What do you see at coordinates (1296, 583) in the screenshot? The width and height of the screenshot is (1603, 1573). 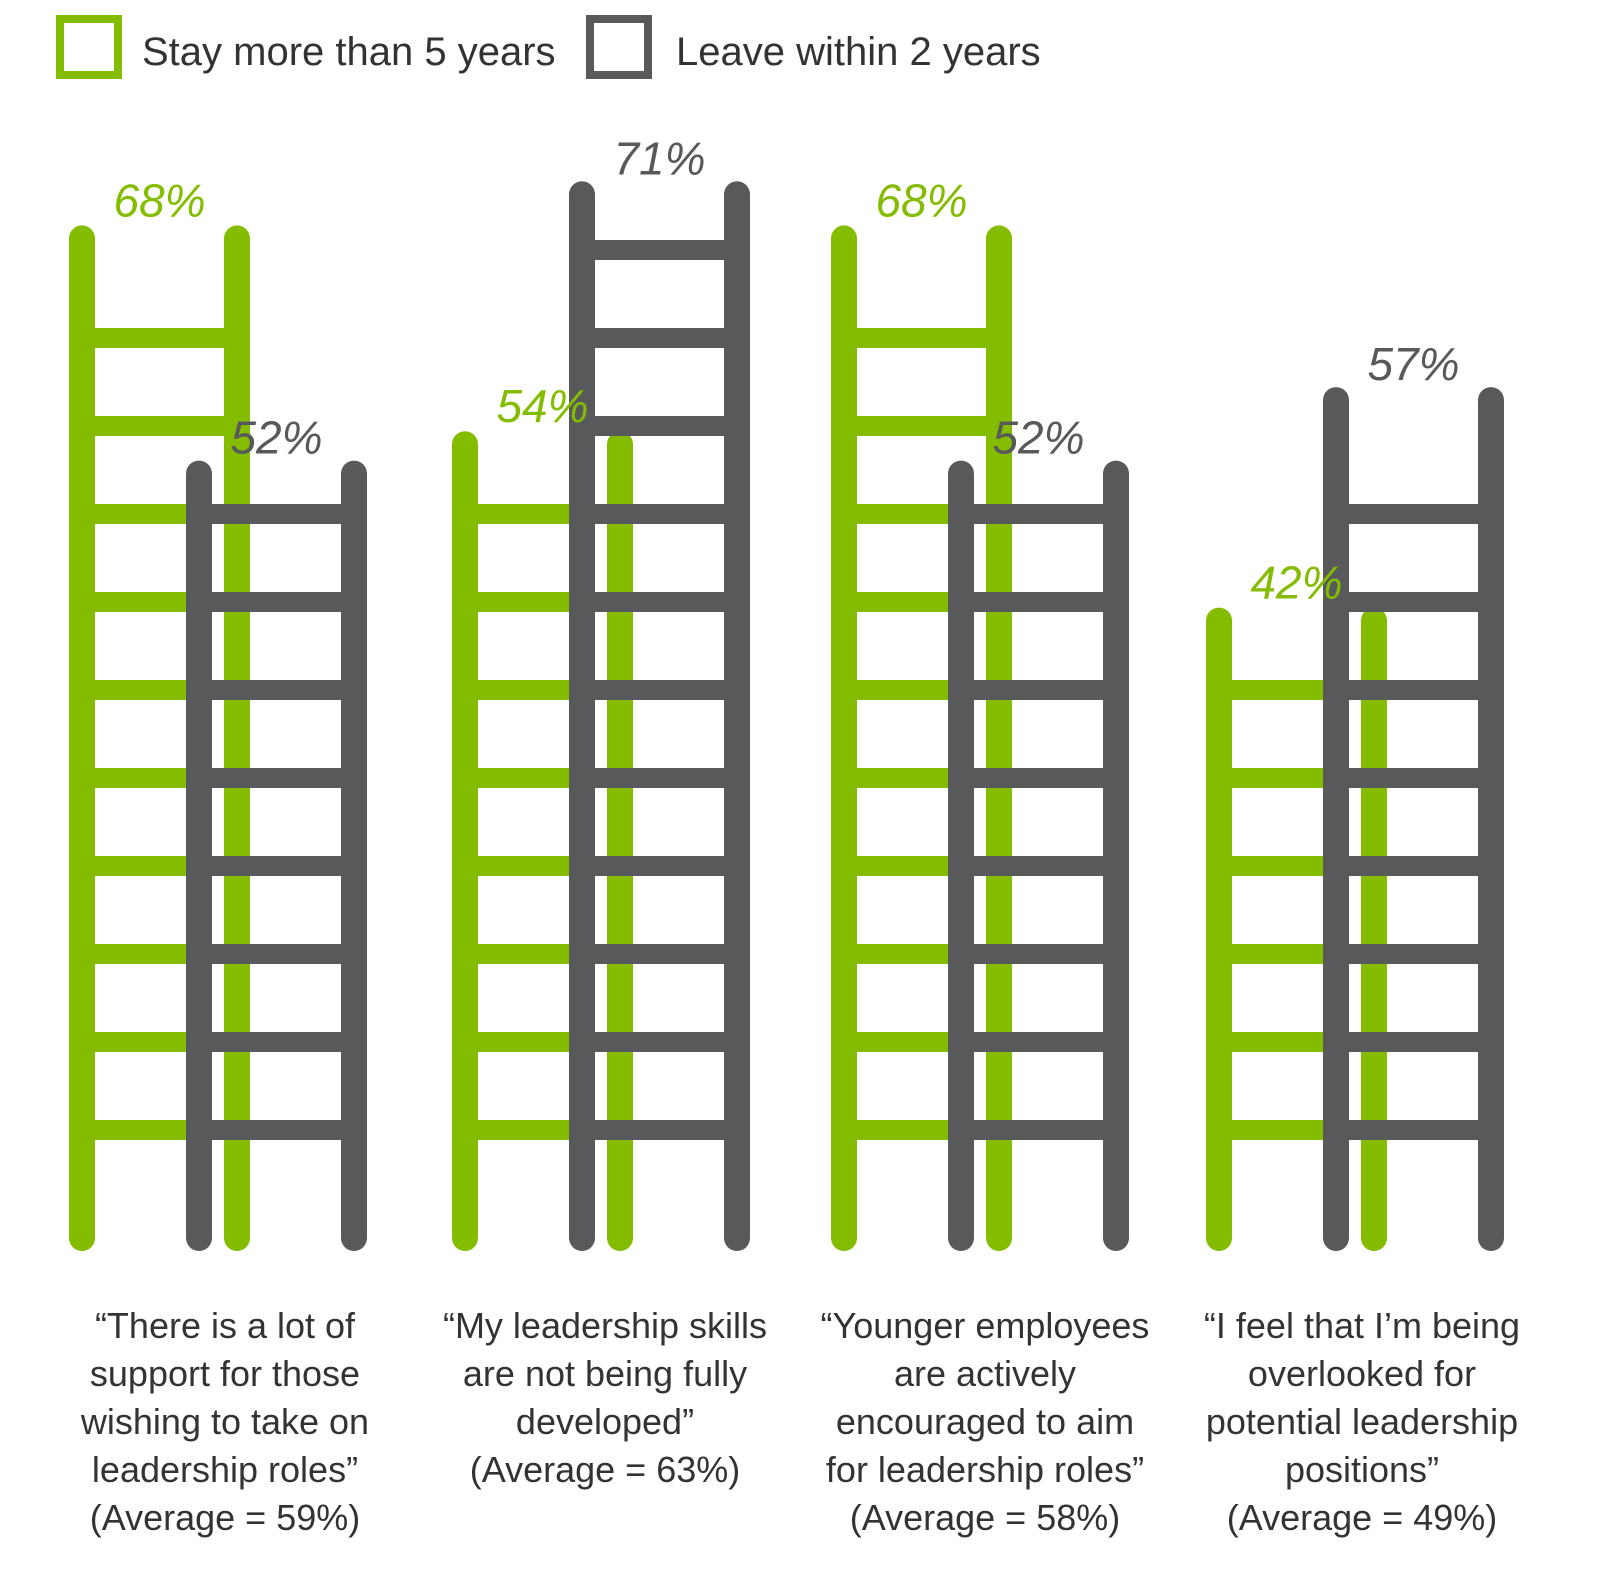 I see `value-label-stay-4: 42%` at bounding box center [1296, 583].